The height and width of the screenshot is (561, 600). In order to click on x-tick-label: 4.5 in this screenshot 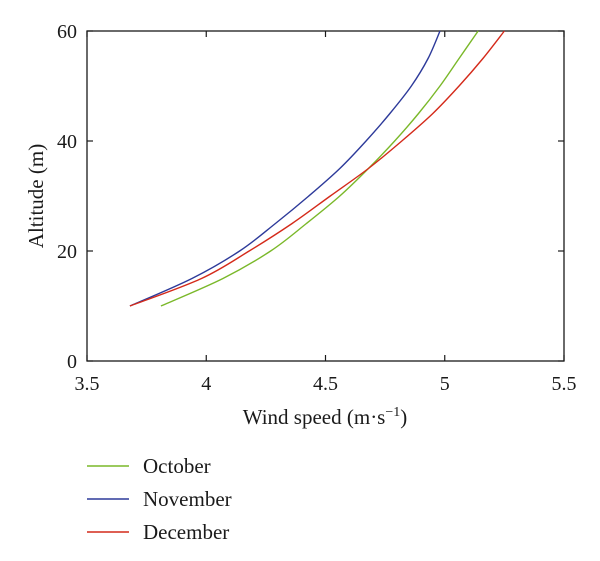, I will do `click(325, 384)`.